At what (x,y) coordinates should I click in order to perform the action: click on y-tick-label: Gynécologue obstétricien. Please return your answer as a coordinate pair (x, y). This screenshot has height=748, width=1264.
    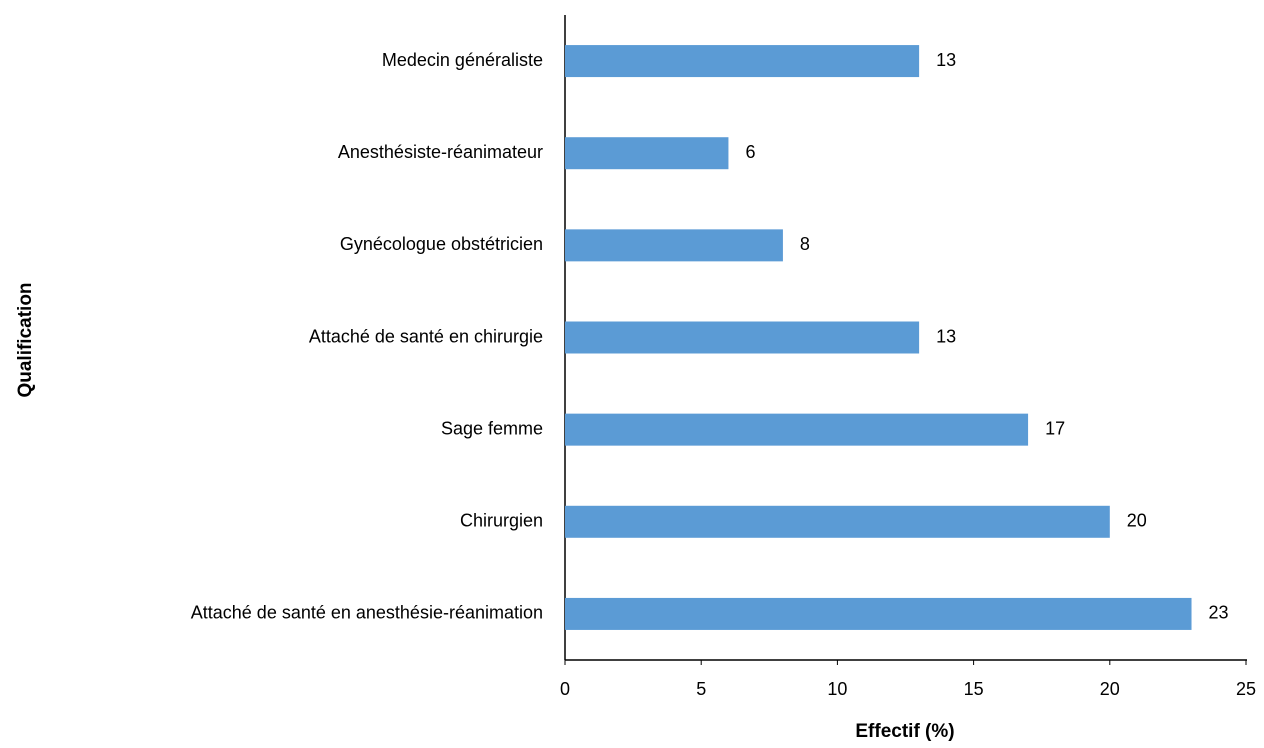
    Looking at the image, I should click on (441, 244).